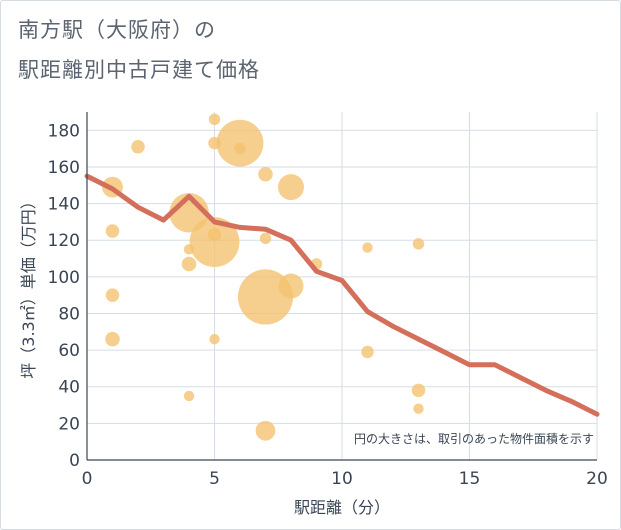 The height and width of the screenshot is (530, 621). Describe the element at coordinates (69, 314) in the screenshot. I see `y-tick-label: 80` at that location.